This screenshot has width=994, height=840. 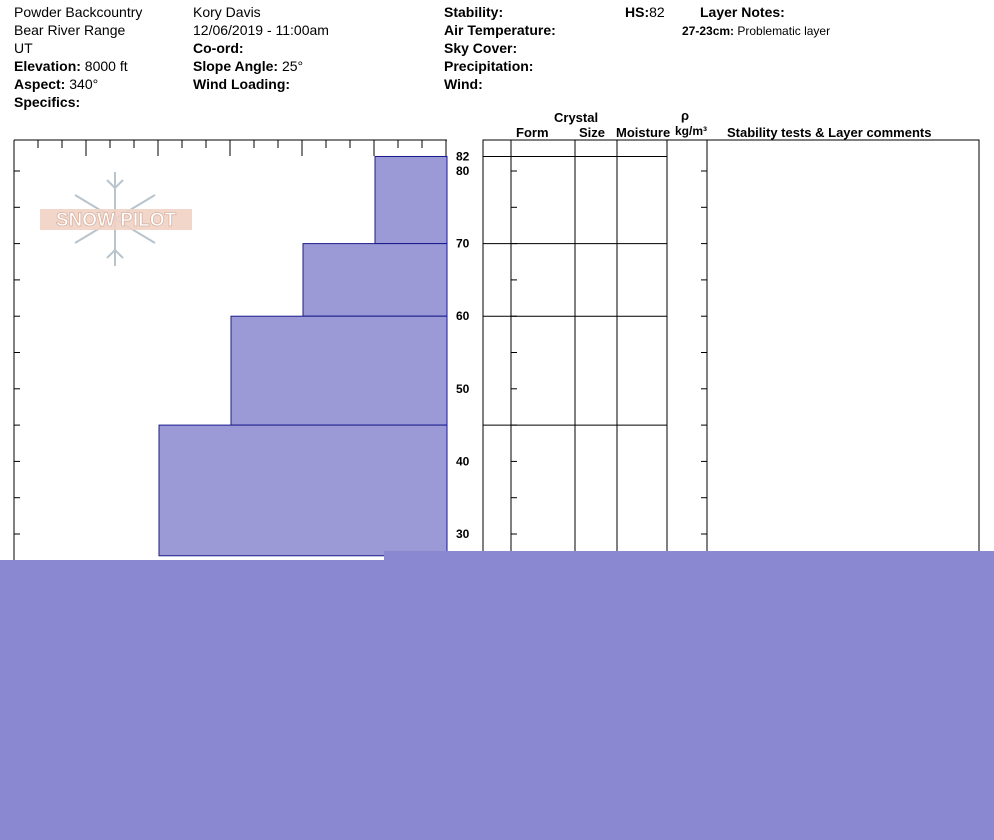 I want to click on comments-header: Stability tests & Layer comments, so click(x=829, y=132).